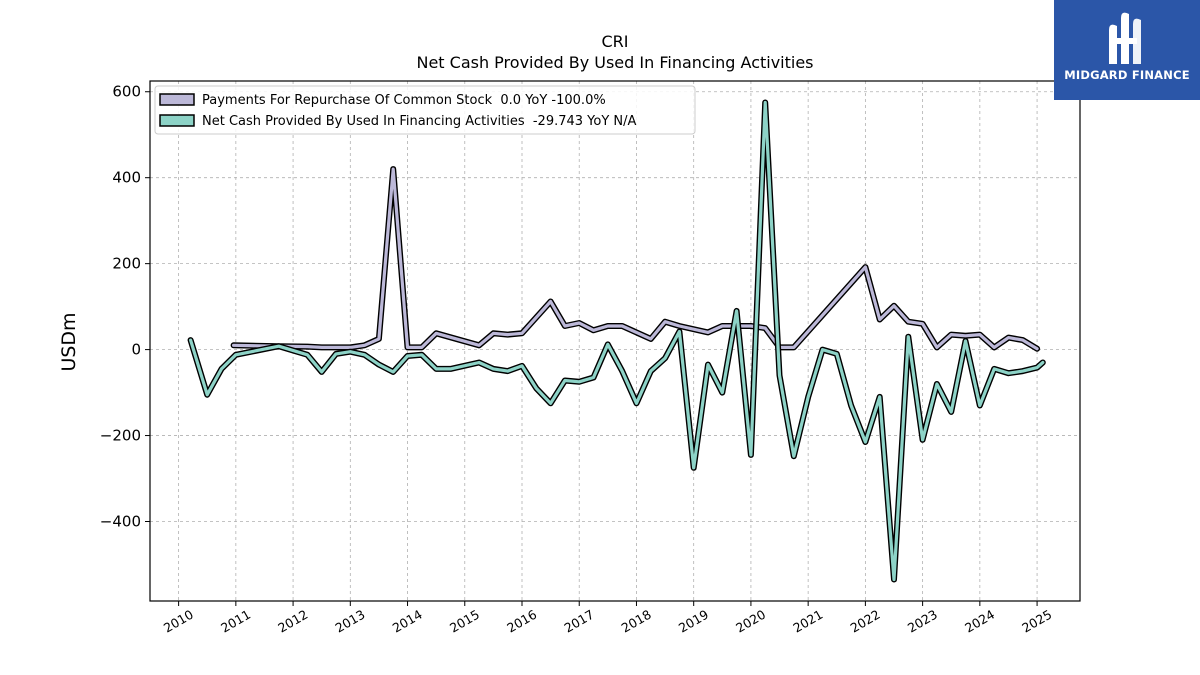 This screenshot has width=1200, height=675. I want to click on x-tick-label: 2013, so click(350, 621).